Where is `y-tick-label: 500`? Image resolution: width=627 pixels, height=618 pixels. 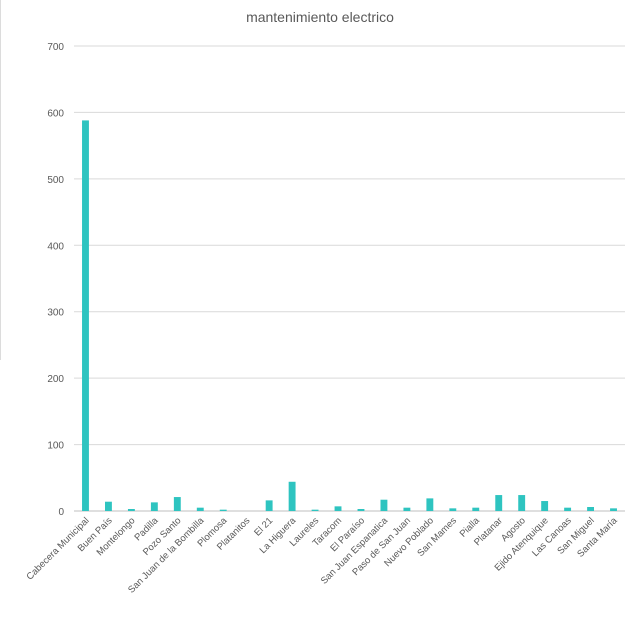 y-tick-label: 500 is located at coordinates (55, 180).